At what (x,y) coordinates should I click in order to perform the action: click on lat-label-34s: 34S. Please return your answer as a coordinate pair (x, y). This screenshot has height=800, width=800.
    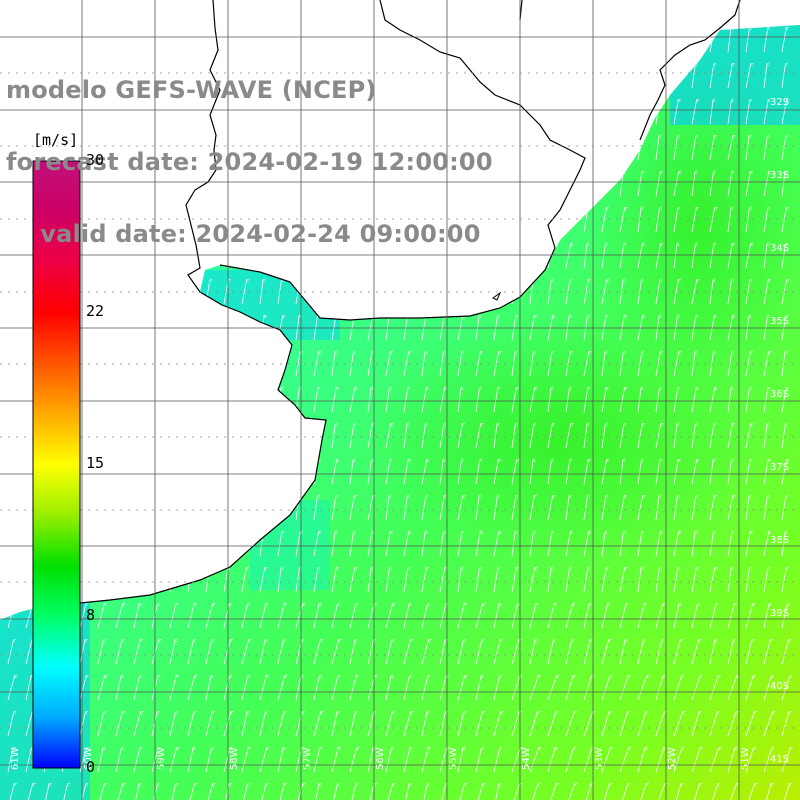
    Looking at the image, I should click on (779, 248).